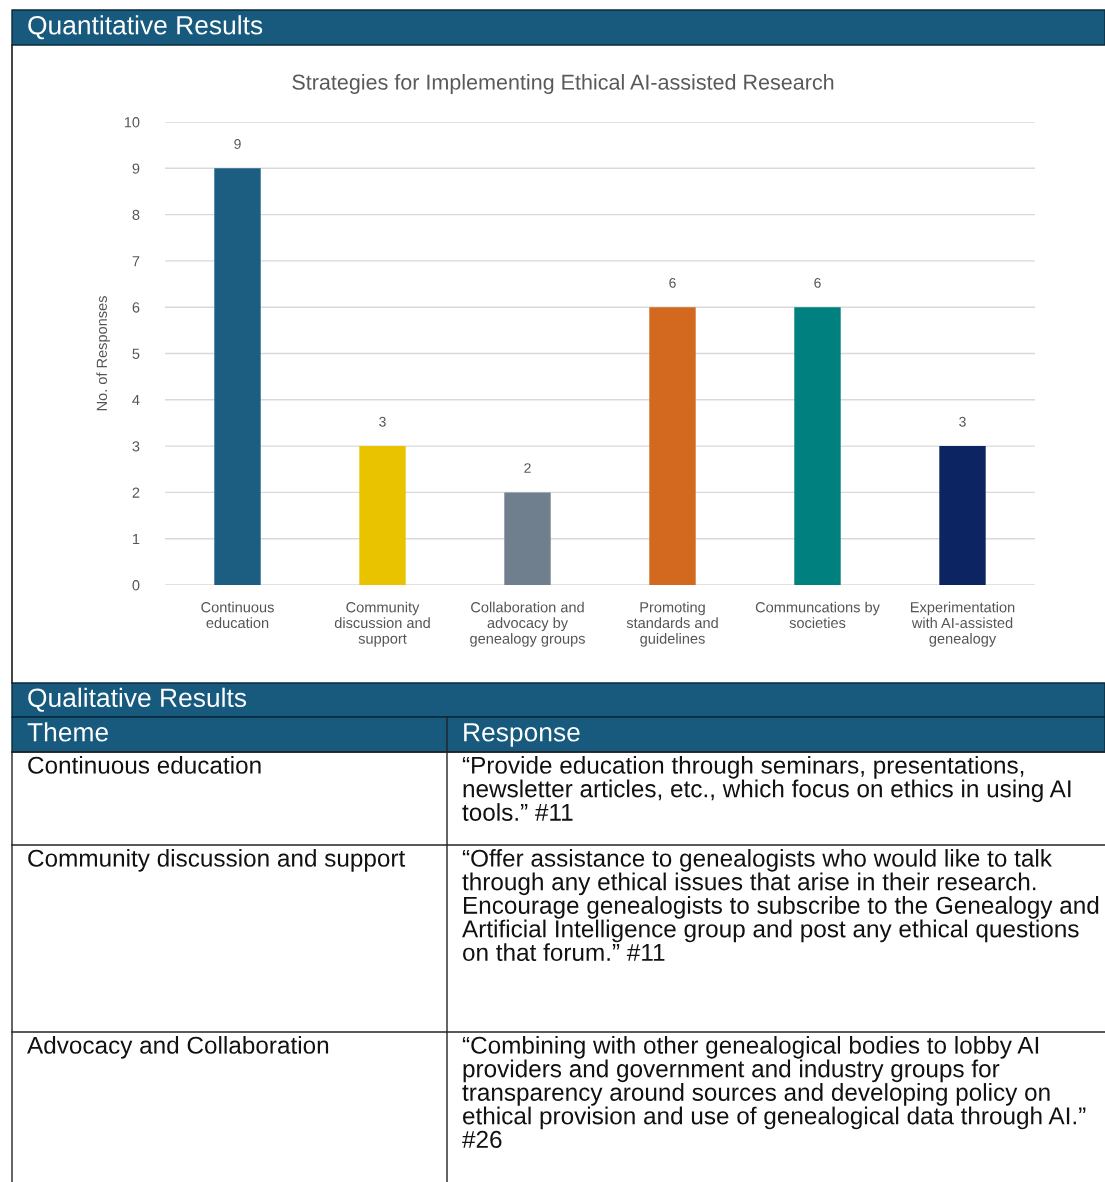 This screenshot has height=1182, width=1105. What do you see at coordinates (774, 1092) in the screenshot?
I see `text: “Combining with other genealogical bodies to lobby AI providers and government and industry groups for transparency around sources and developing policy on ethical provision and use of genealogical data through AI.” #26` at bounding box center [774, 1092].